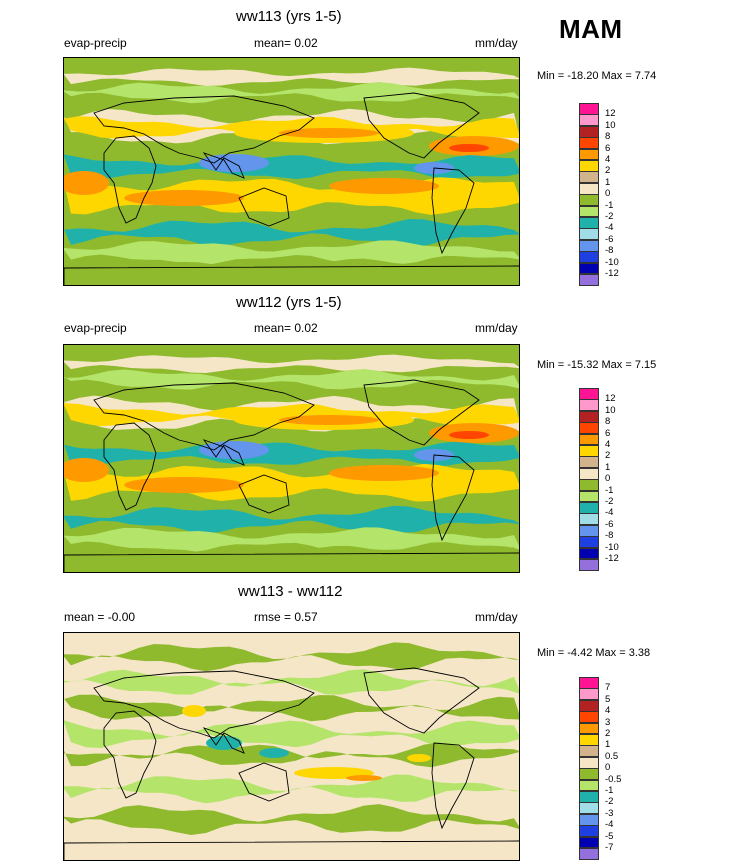 The width and height of the screenshot is (732, 865). Describe the element at coordinates (286, 617) in the screenshot. I see `panel-3-rmse: rmse = 0.57` at that location.